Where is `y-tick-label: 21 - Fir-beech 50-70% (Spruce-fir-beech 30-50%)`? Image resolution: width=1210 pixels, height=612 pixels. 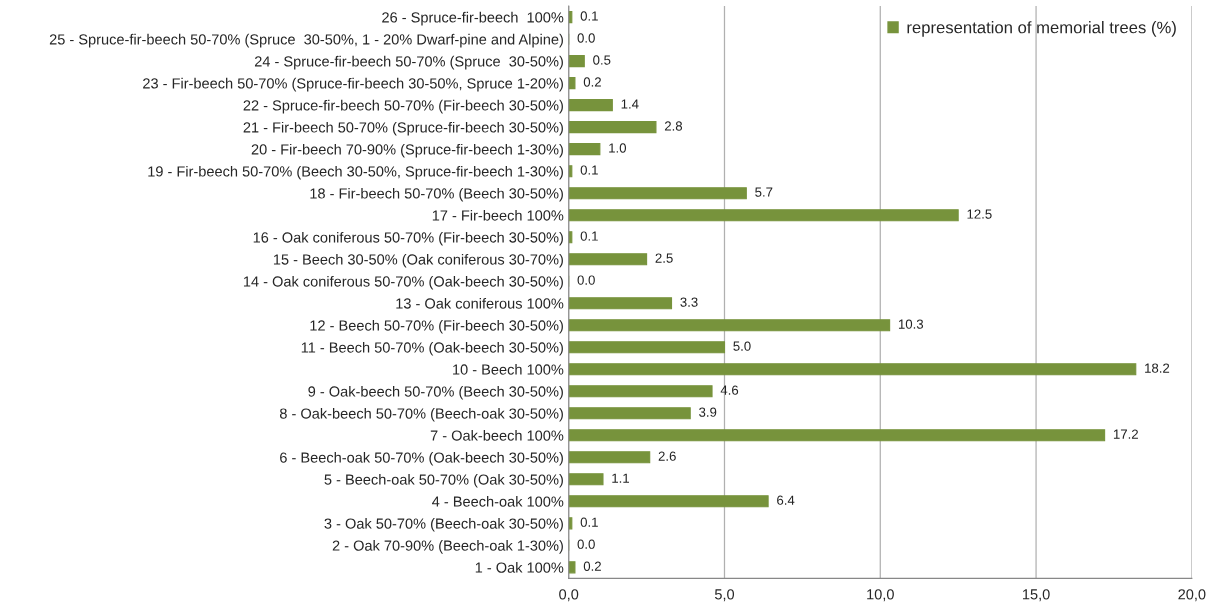
y-tick-label: 21 - Fir-beech 50-70% (Spruce-fir-beech 30-50%) is located at coordinates (403, 128).